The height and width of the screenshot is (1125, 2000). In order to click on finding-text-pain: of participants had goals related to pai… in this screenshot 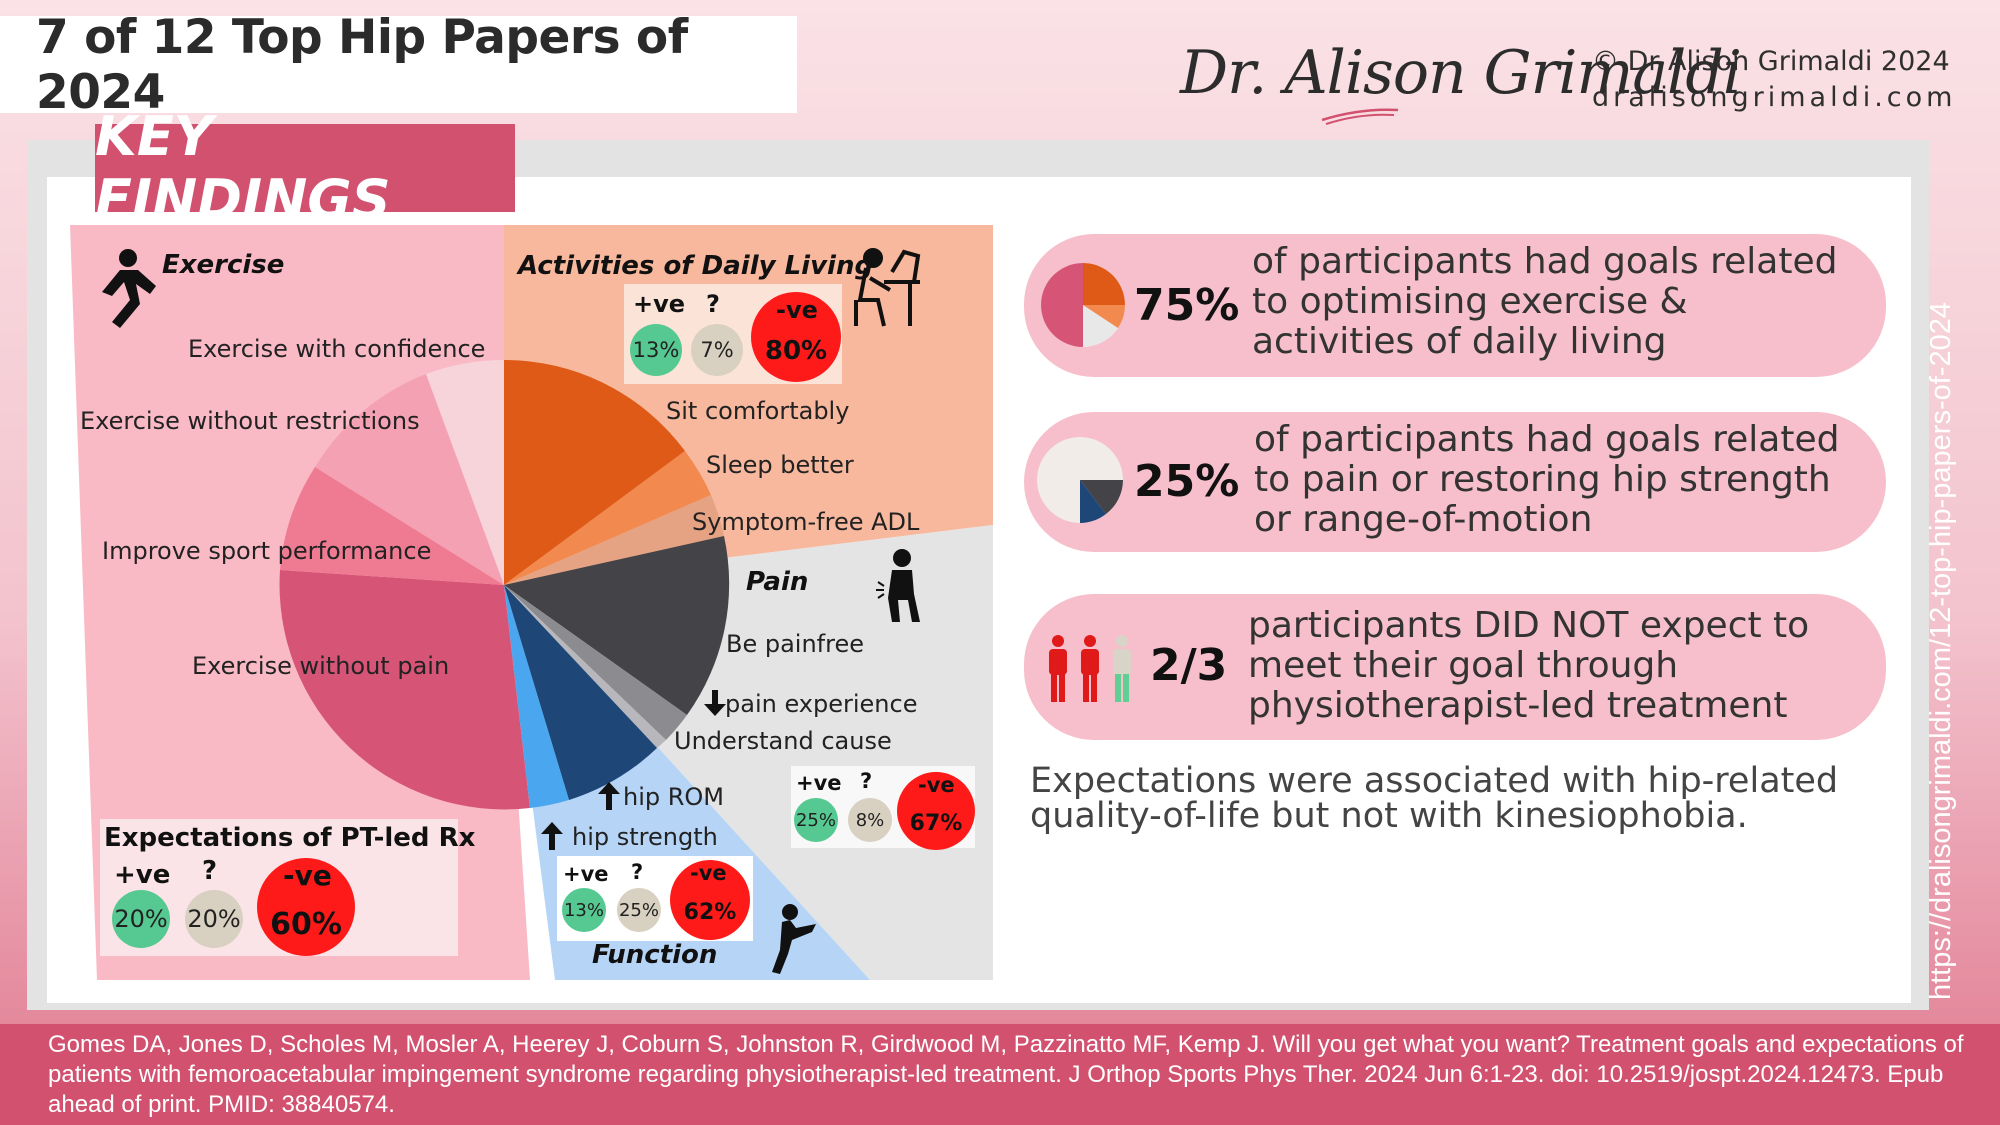, I will do `click(1547, 479)`.